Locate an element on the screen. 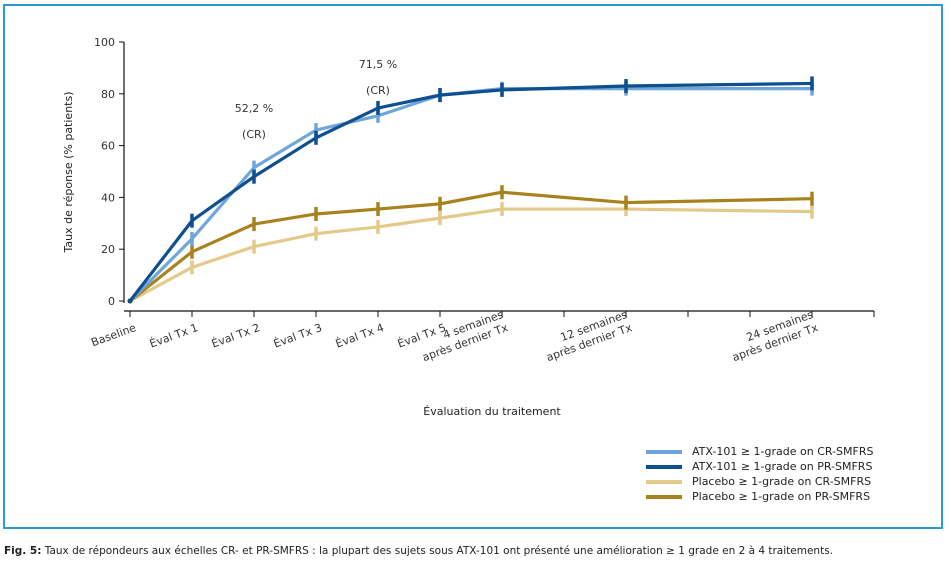  x-tick-label-line: Éval Tx 2 is located at coordinates (236, 335).